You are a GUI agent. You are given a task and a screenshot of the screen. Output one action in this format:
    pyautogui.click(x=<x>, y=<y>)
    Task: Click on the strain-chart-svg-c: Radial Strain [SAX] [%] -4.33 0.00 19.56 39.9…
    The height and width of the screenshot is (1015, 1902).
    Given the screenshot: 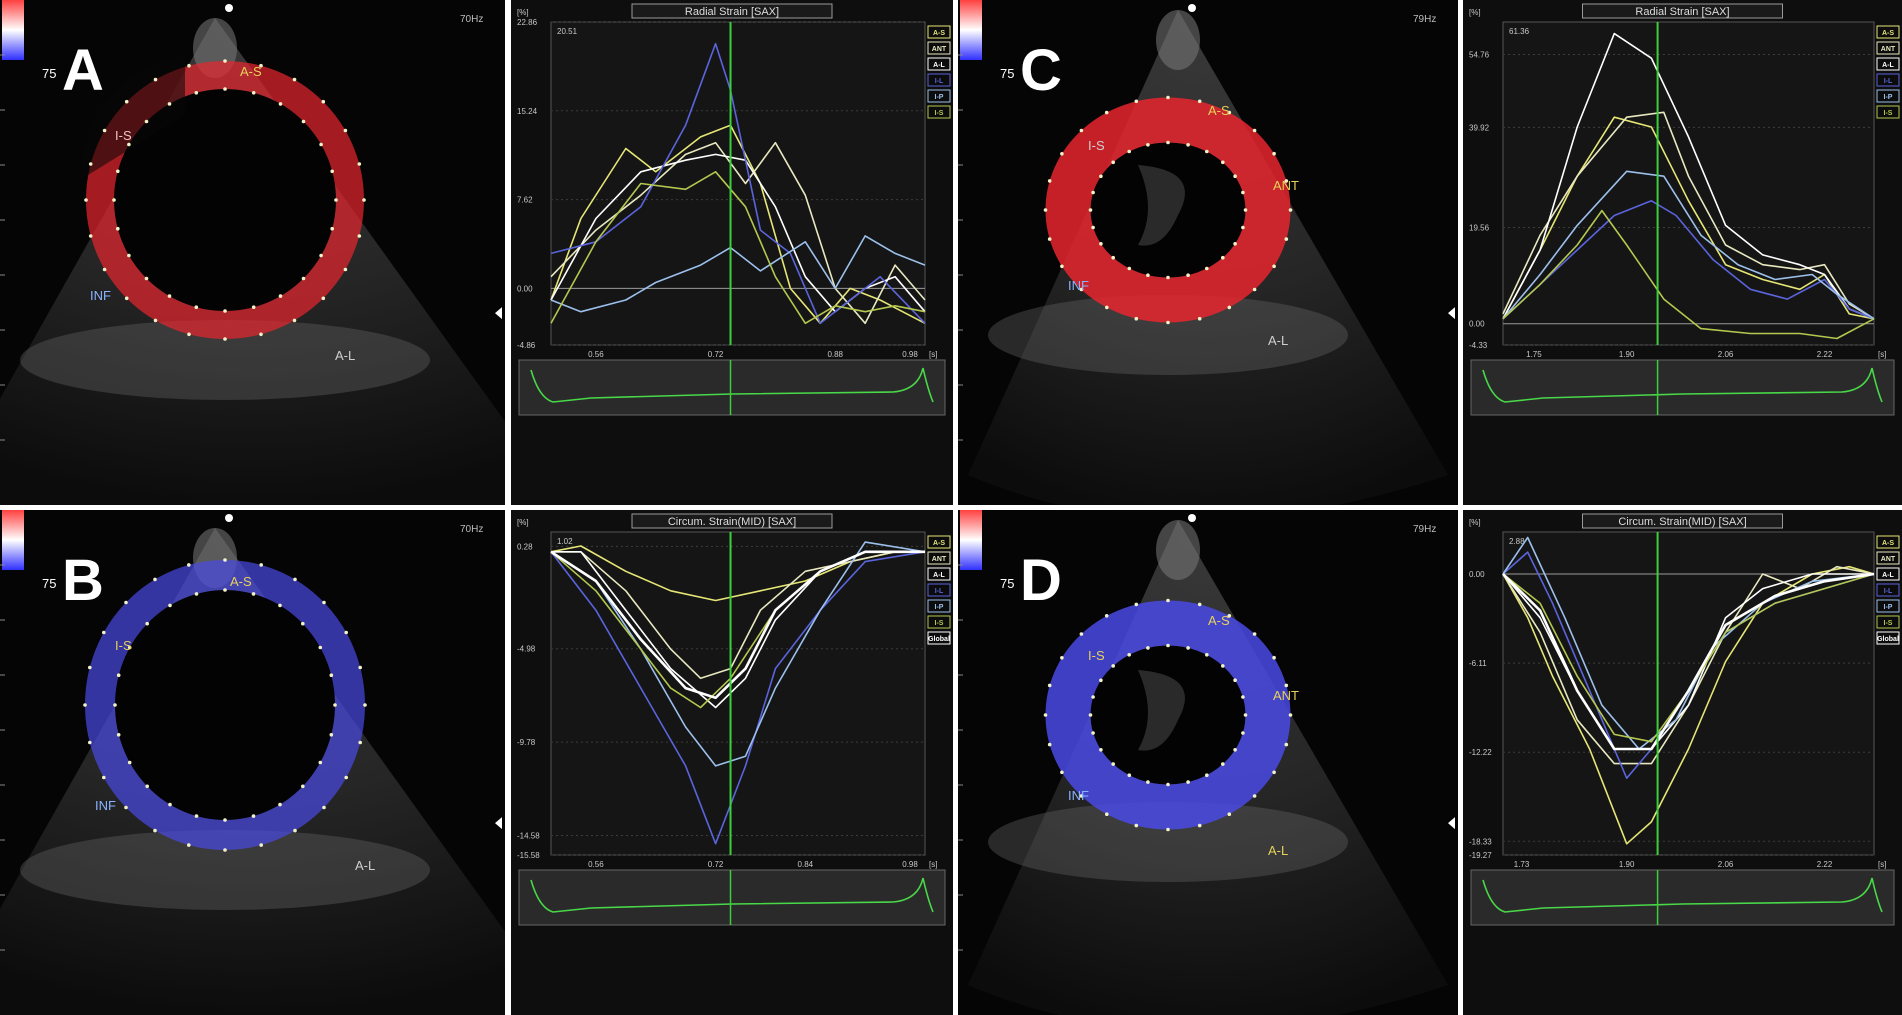 What is the action you would take?
    pyautogui.click(x=1684, y=209)
    